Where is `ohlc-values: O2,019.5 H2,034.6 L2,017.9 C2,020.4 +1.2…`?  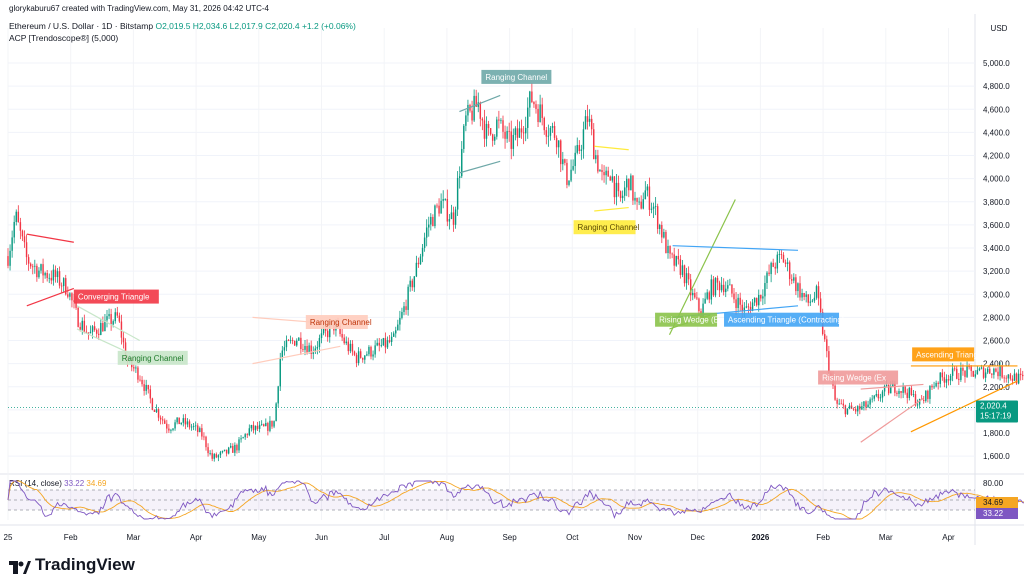
ohlc-values: O2,019.5 H2,034.6 L2,017.9 C2,020.4 +1.2… is located at coordinates (255, 26).